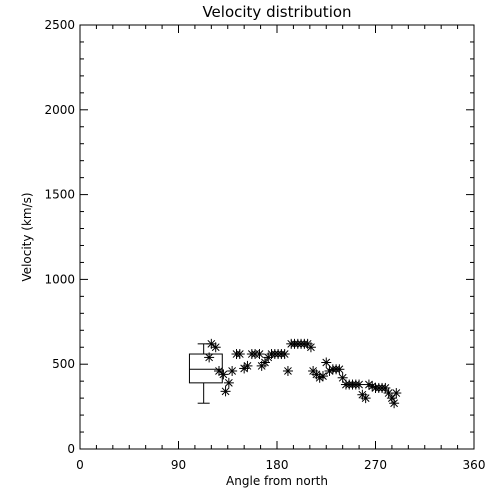  What do you see at coordinates (59, 195) in the screenshot?
I see `y-tick-label: 1500` at bounding box center [59, 195].